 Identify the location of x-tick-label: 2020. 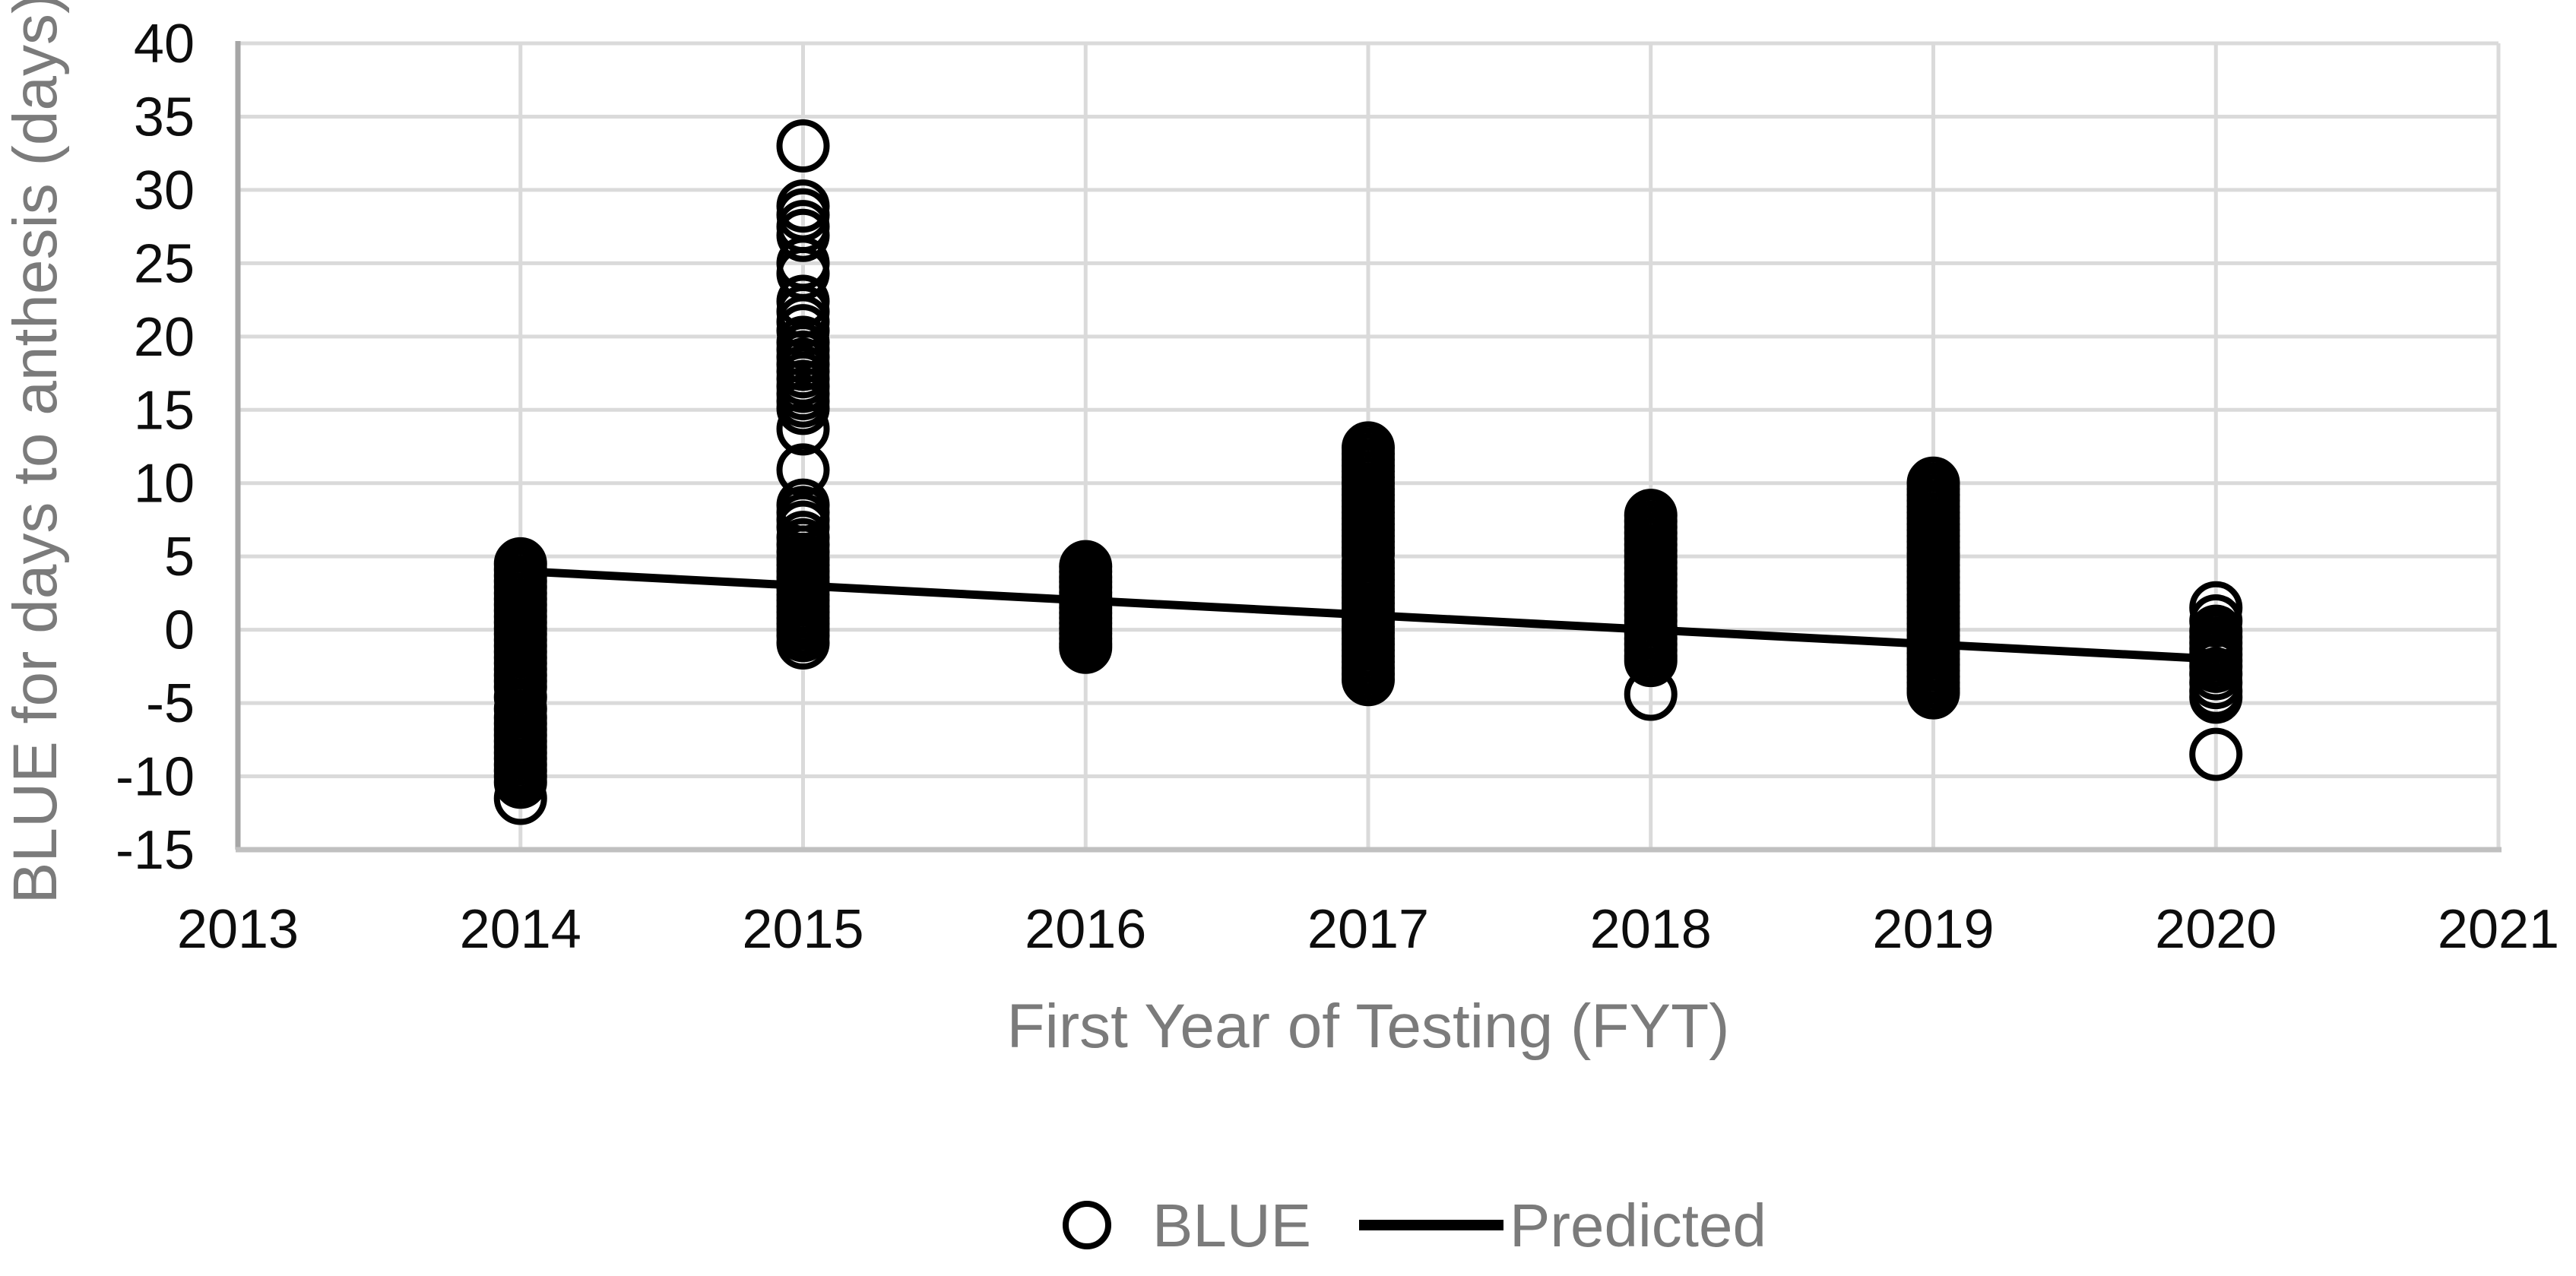
(2216, 929).